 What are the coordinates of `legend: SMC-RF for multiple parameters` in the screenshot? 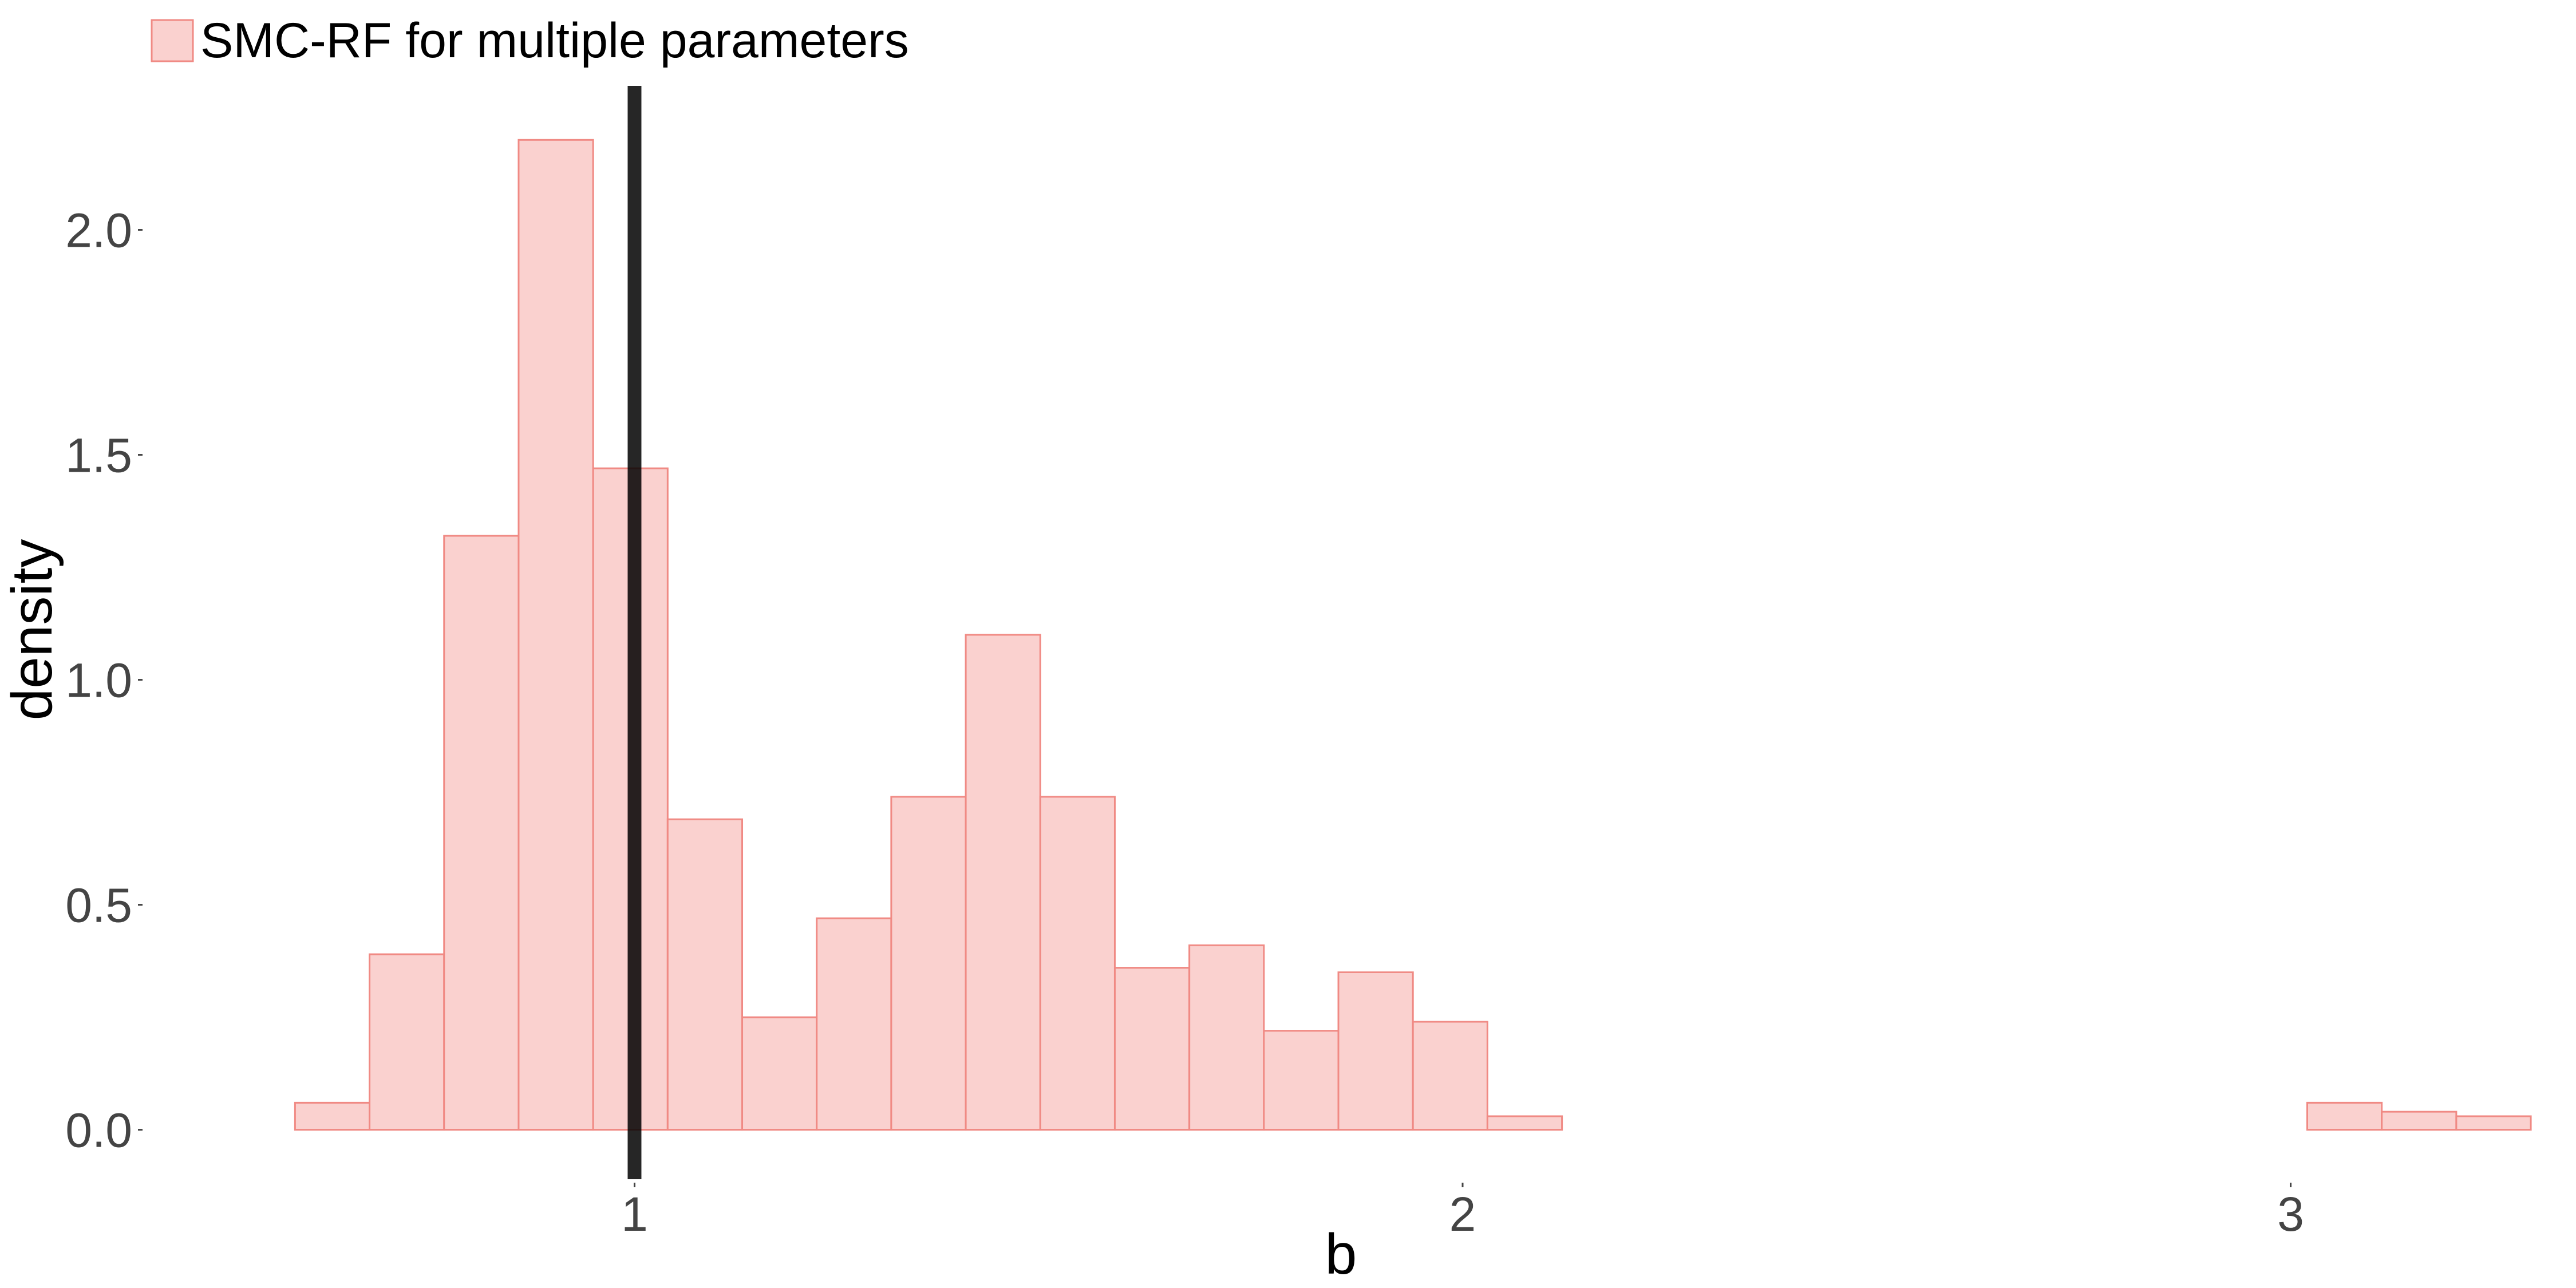 It's located at (530, 40).